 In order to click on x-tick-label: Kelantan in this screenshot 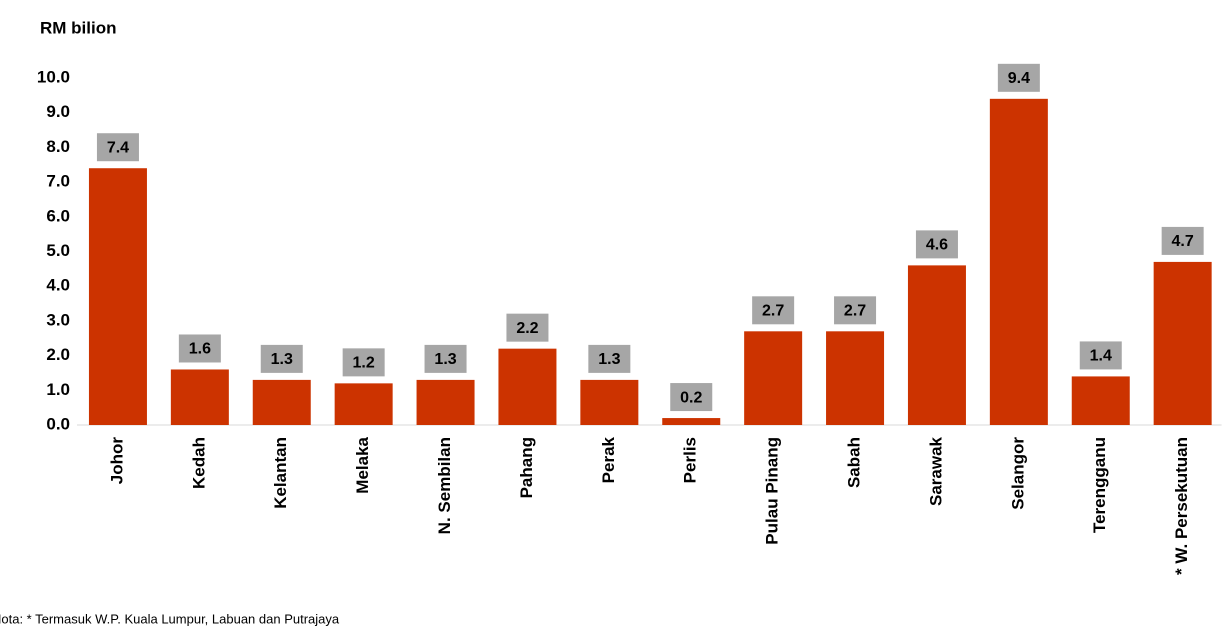, I will do `click(280, 473)`.